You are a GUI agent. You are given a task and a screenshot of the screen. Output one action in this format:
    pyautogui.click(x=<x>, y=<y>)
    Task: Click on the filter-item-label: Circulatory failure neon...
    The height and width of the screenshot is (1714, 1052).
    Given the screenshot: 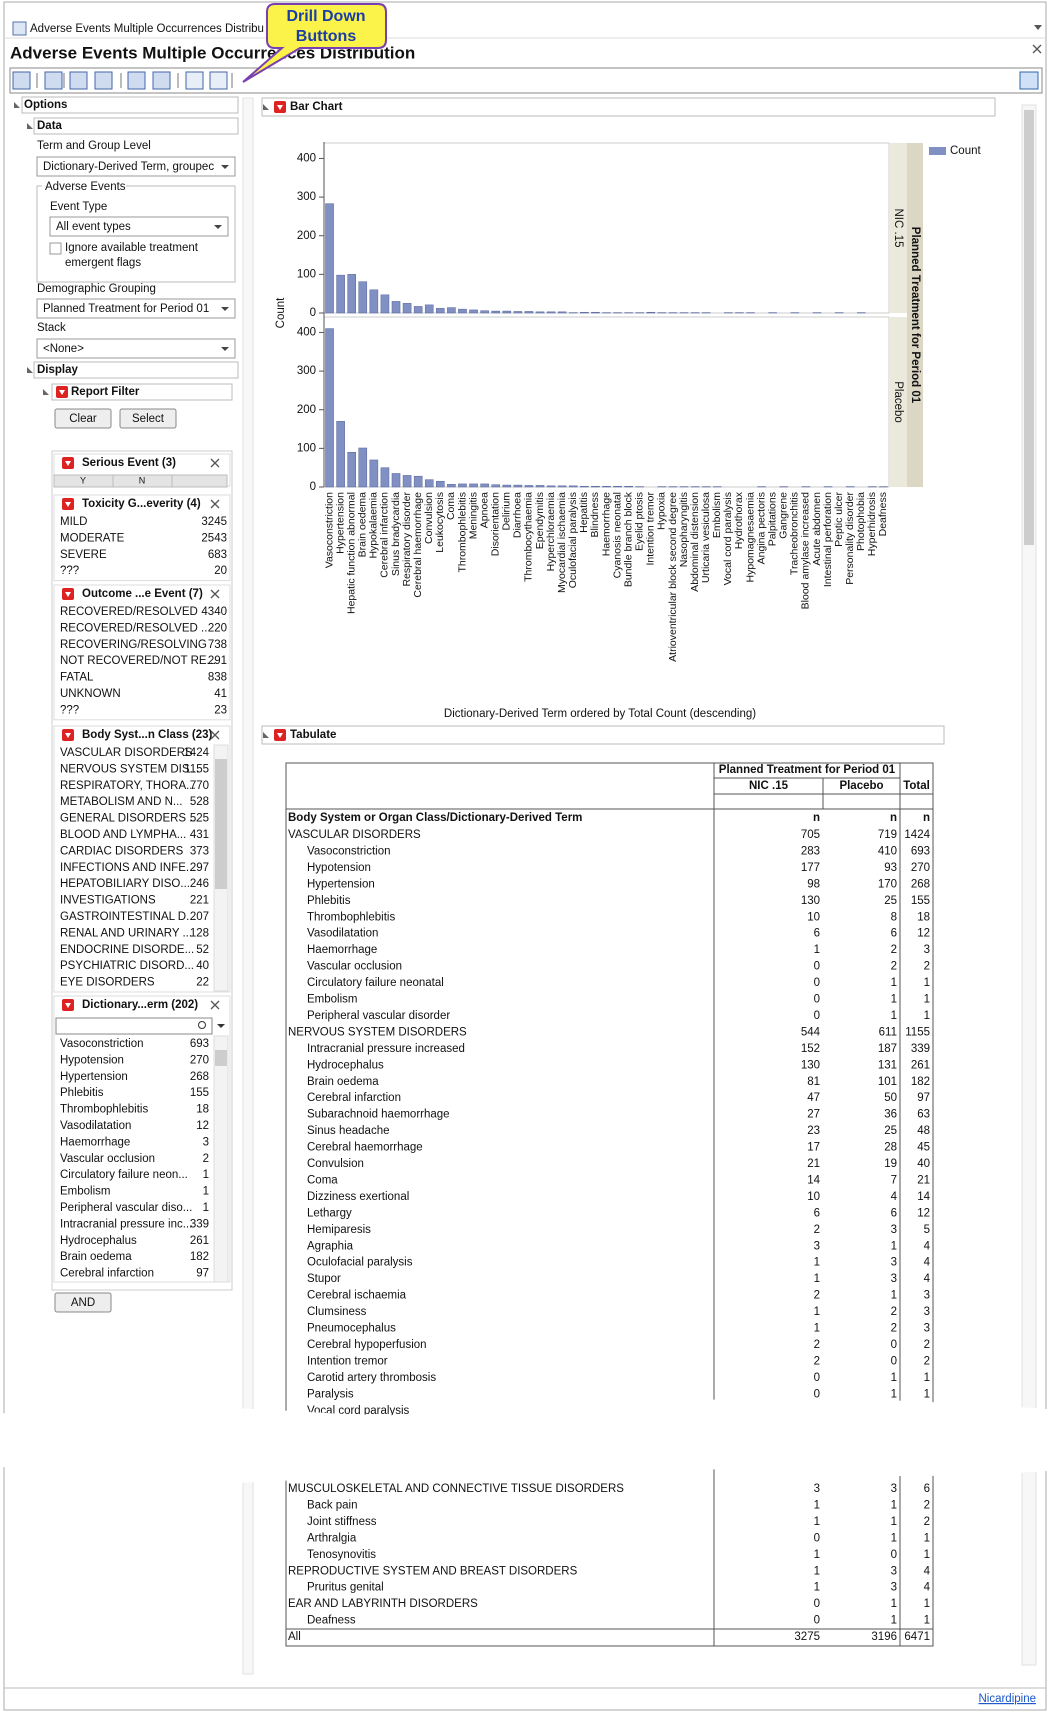 What is the action you would take?
    pyautogui.click(x=124, y=1175)
    